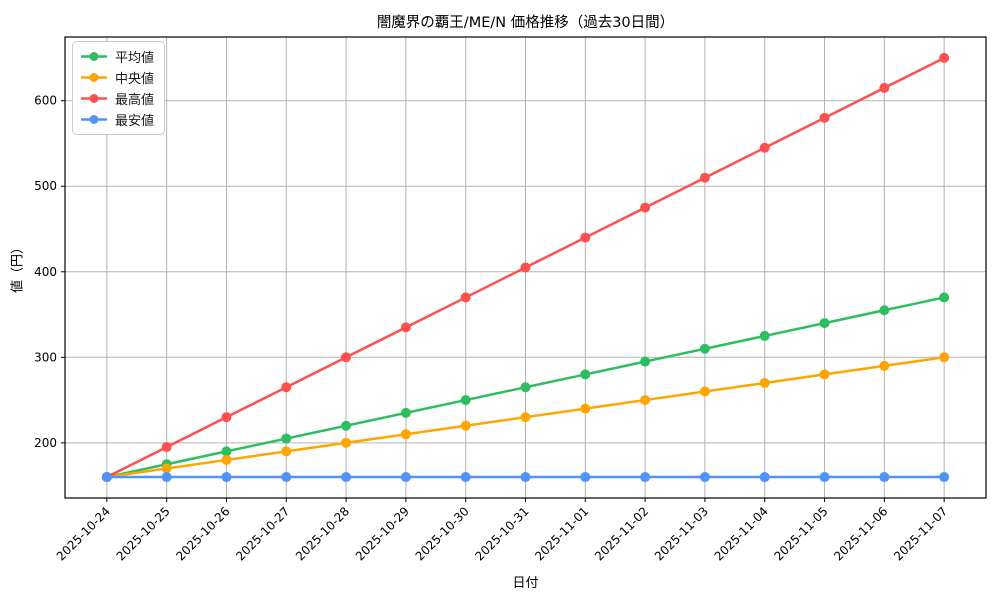 The image size is (1000, 600). I want to click on x-tick-label: 2025-10-28, so click(322, 533).